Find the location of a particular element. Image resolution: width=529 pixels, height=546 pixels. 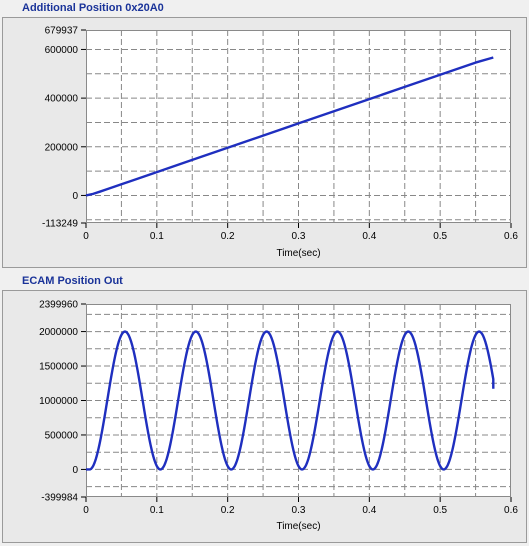

y-tick-label: 500000 is located at coordinates (62, 435).